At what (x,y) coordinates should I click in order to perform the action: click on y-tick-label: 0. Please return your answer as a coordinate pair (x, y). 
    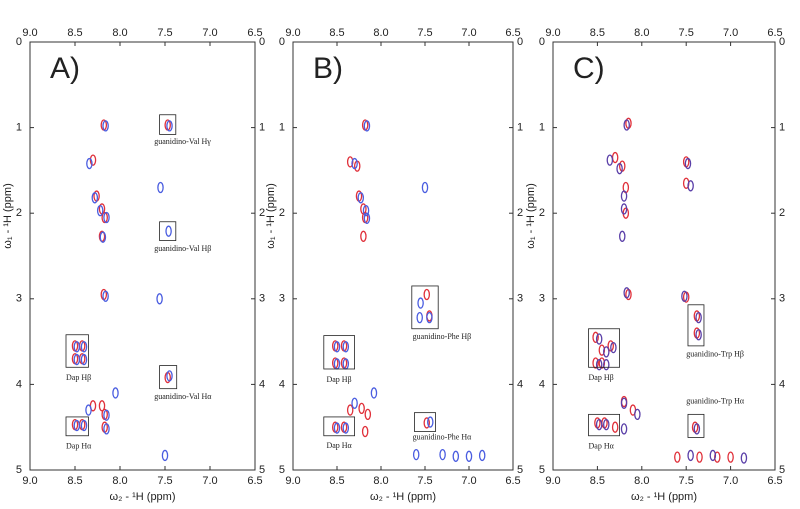
    Looking at the image, I should click on (282, 42).